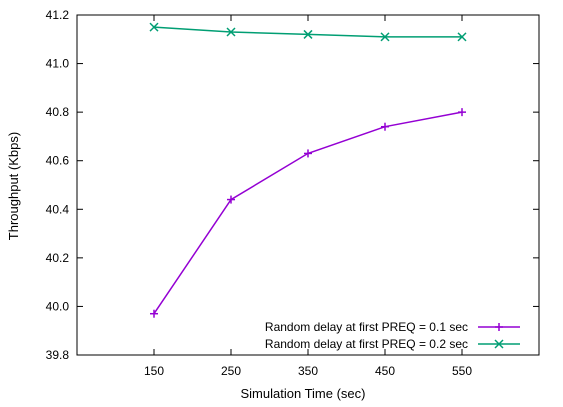 This screenshot has width=563, height=407. What do you see at coordinates (58, 161) in the screenshot?
I see `y-tick-label: 40.6` at bounding box center [58, 161].